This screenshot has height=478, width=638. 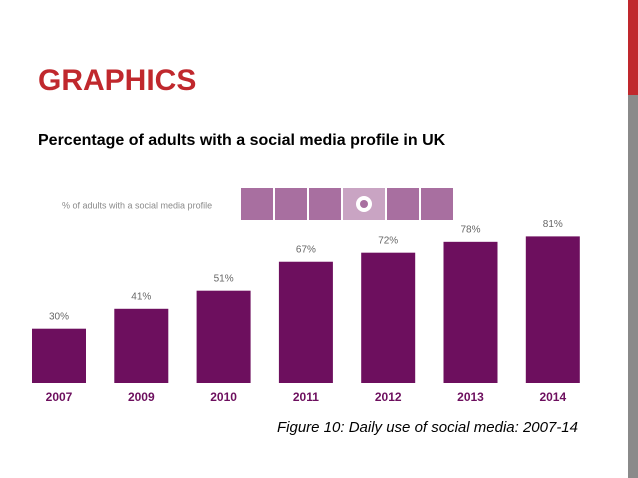 I want to click on x-tick-label: 2014, so click(x=552, y=397).